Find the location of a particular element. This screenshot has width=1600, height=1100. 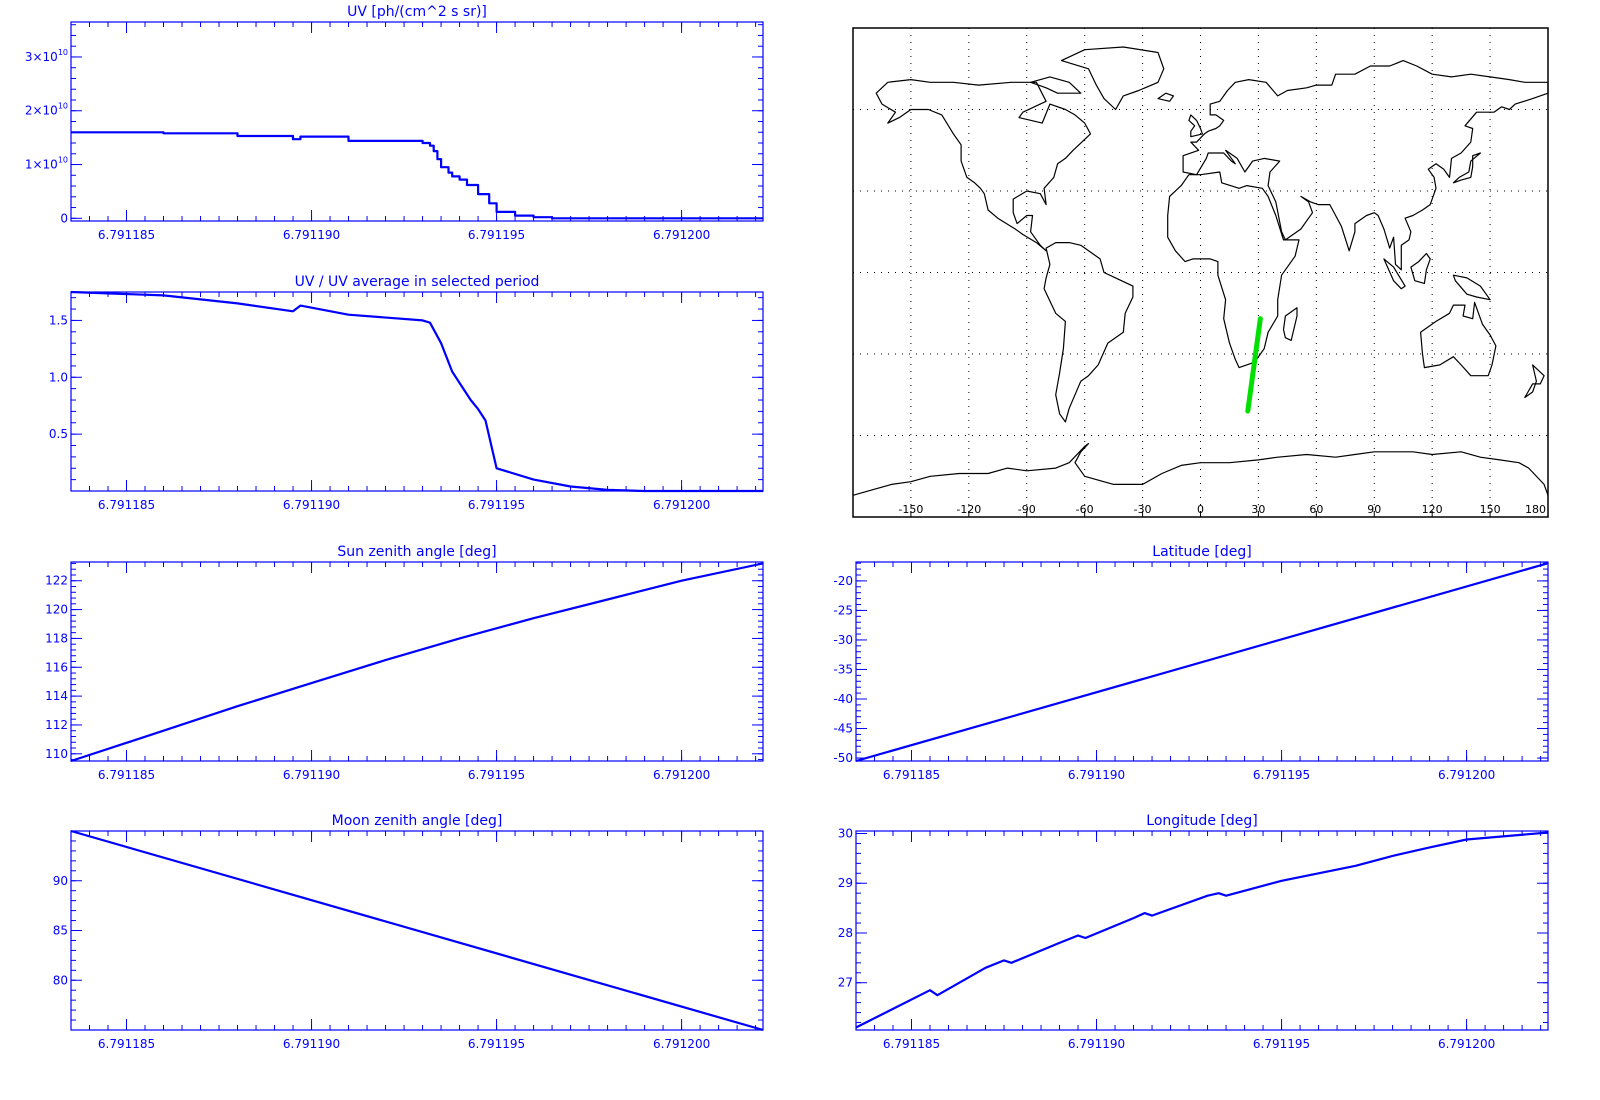

satellite-track is located at coordinates (1254, 365).